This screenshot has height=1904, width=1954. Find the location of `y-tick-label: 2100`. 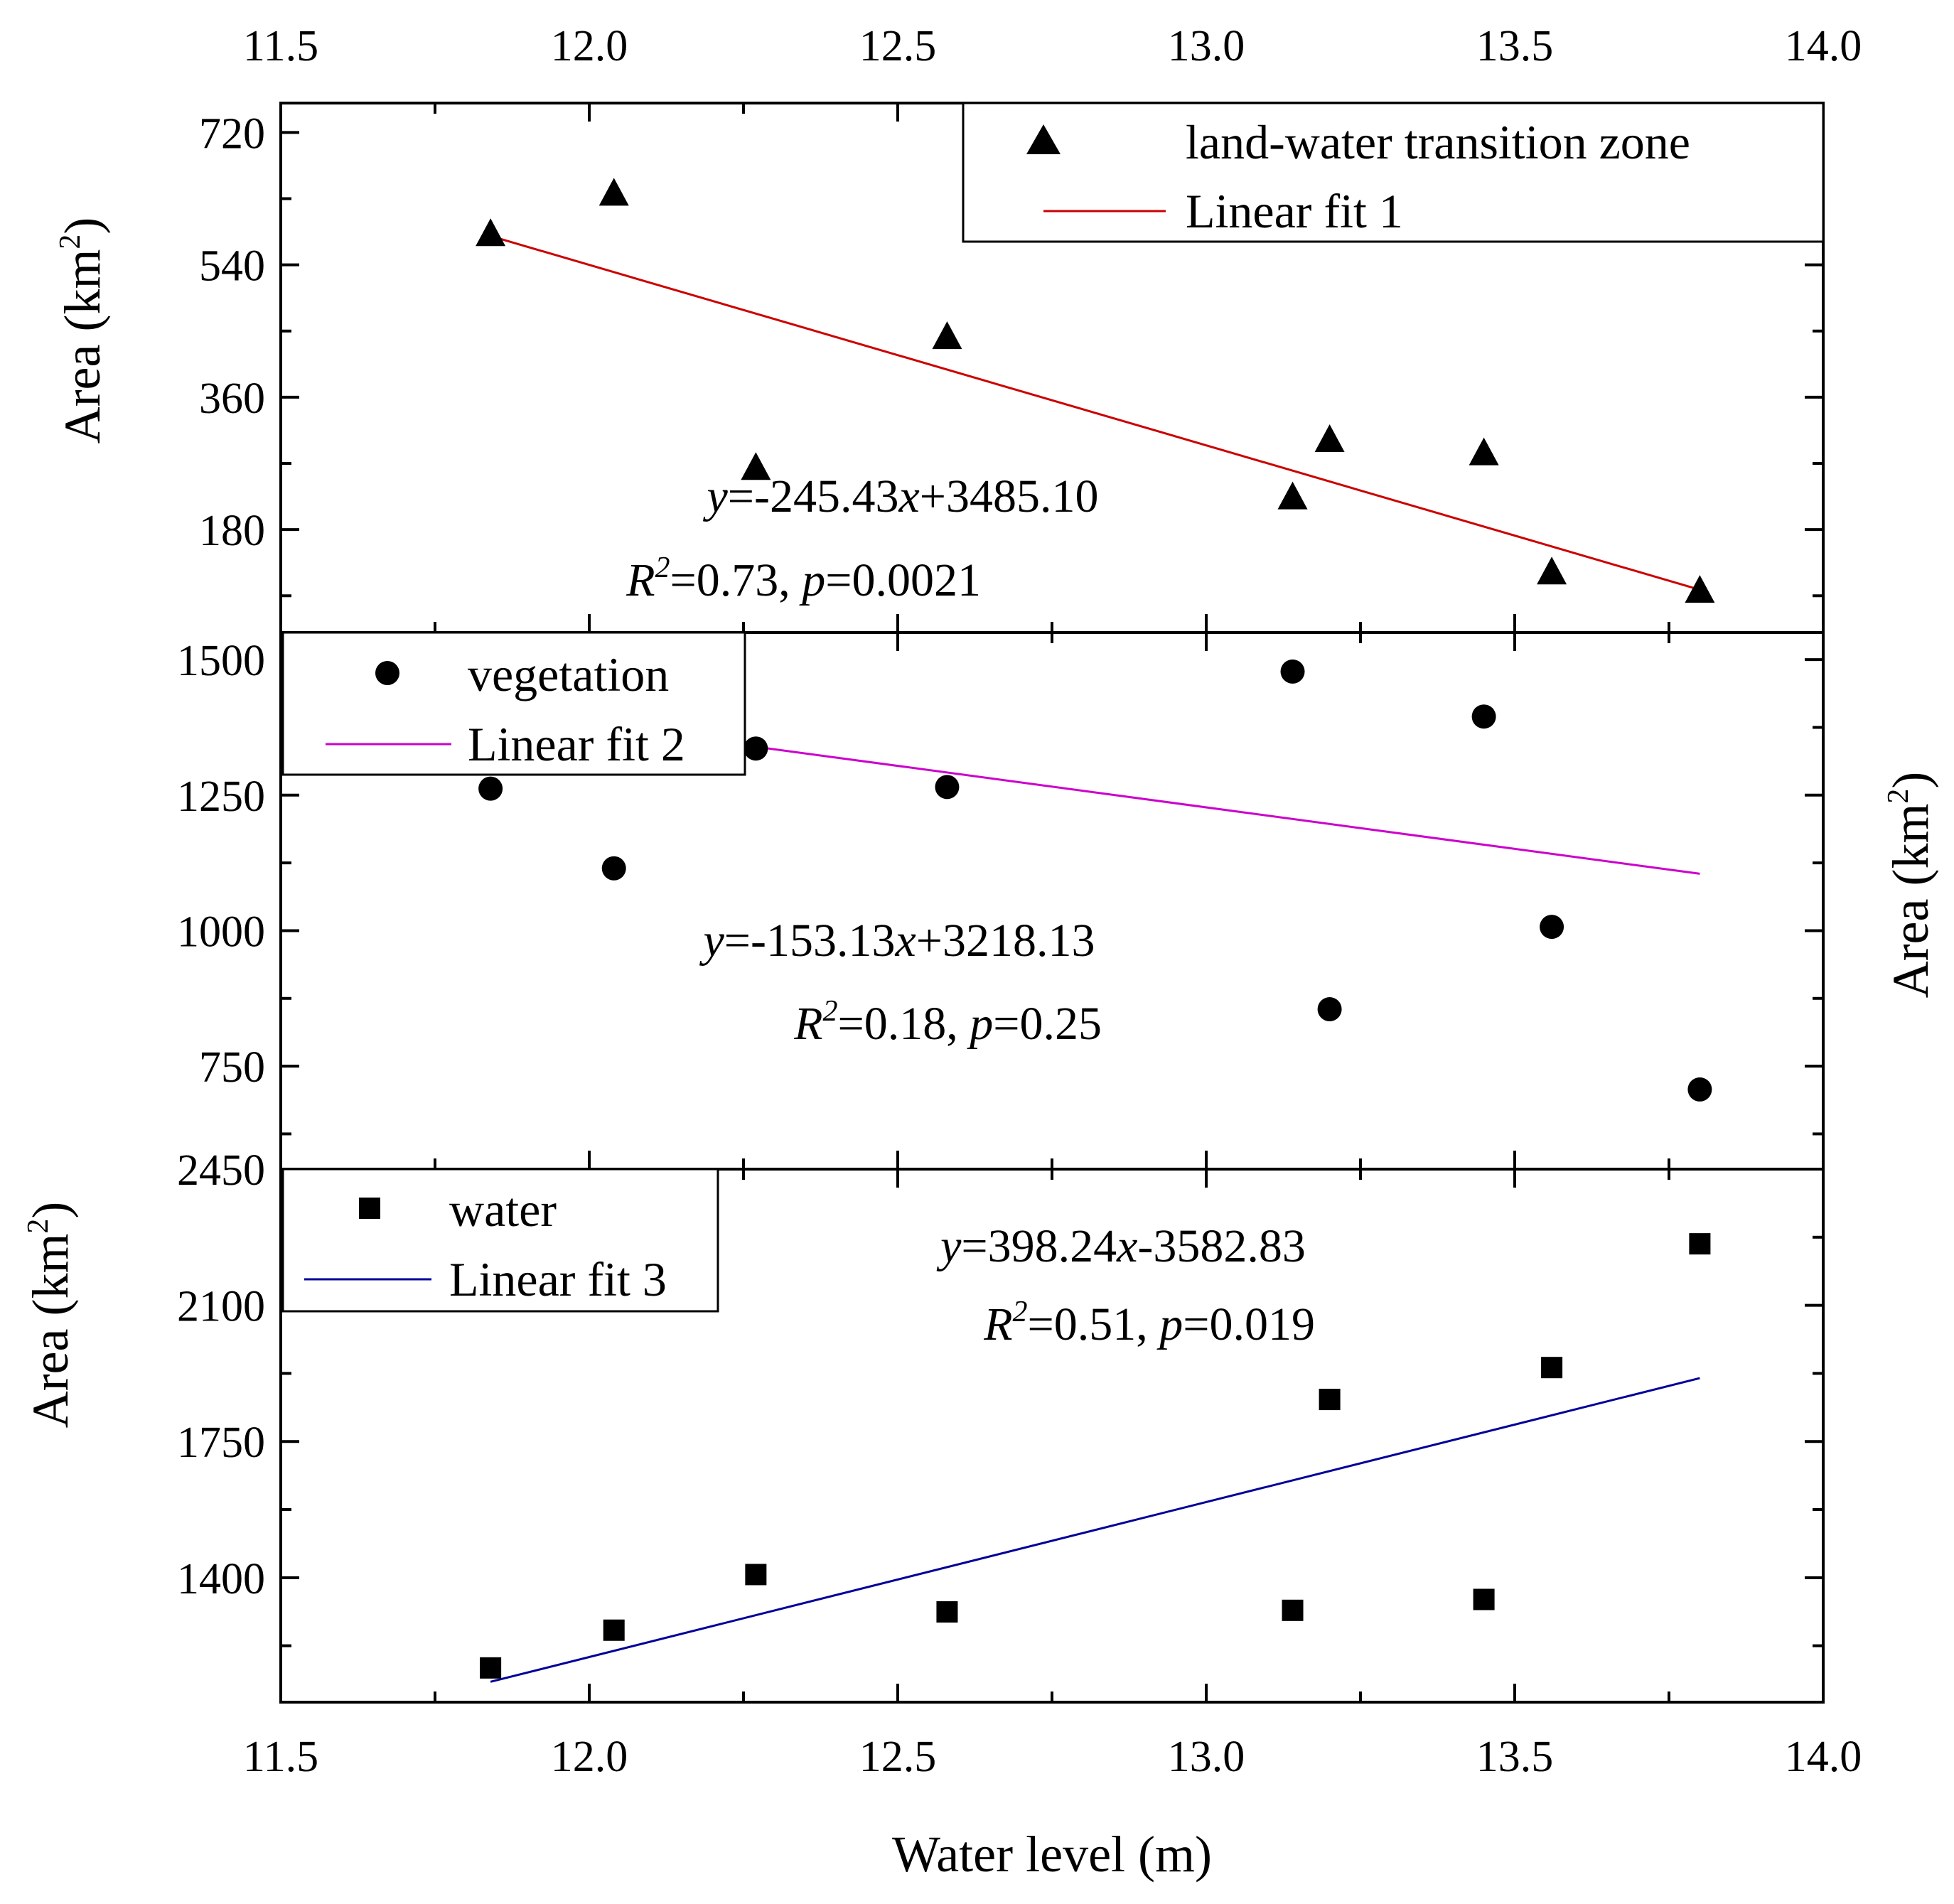

y-tick-label: 2100 is located at coordinates (221, 1307).